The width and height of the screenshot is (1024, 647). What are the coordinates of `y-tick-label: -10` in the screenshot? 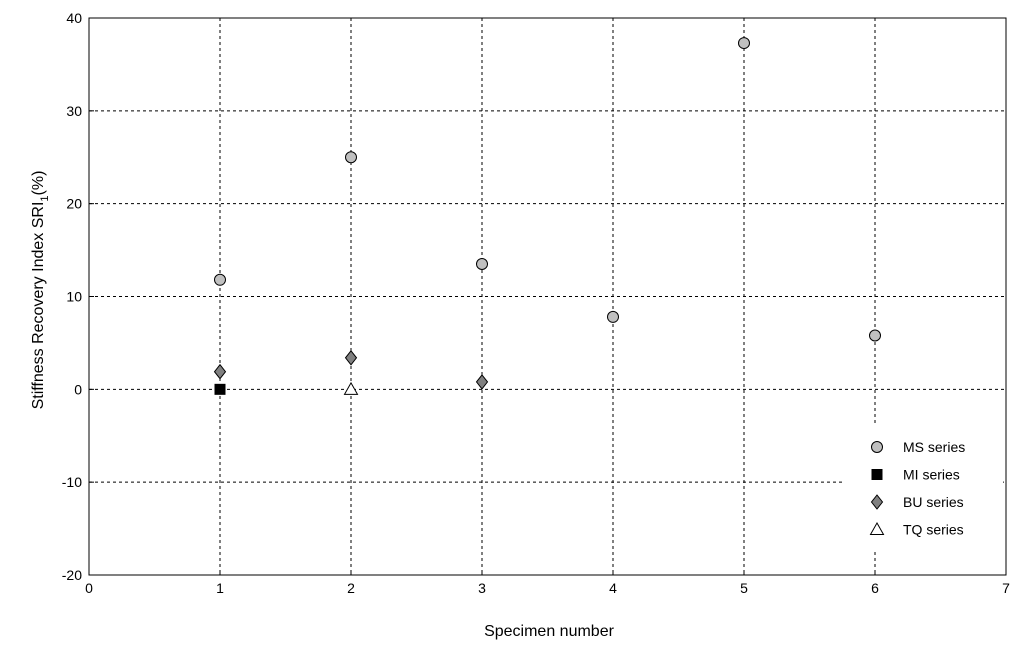 It's located at (72, 482).